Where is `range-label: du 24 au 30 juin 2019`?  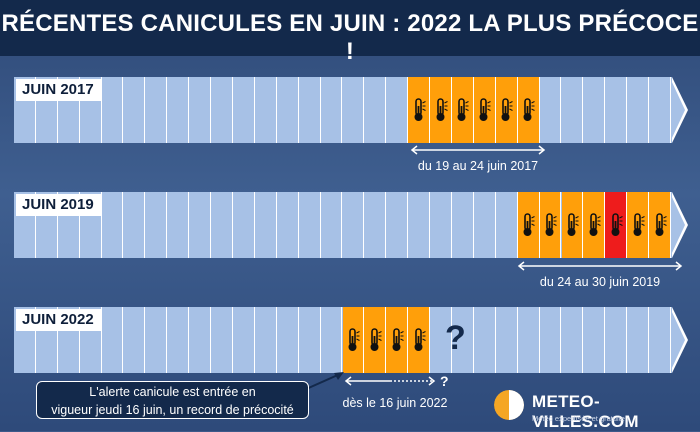
range-label: du 24 au 30 juin 2019 is located at coordinates (600, 282).